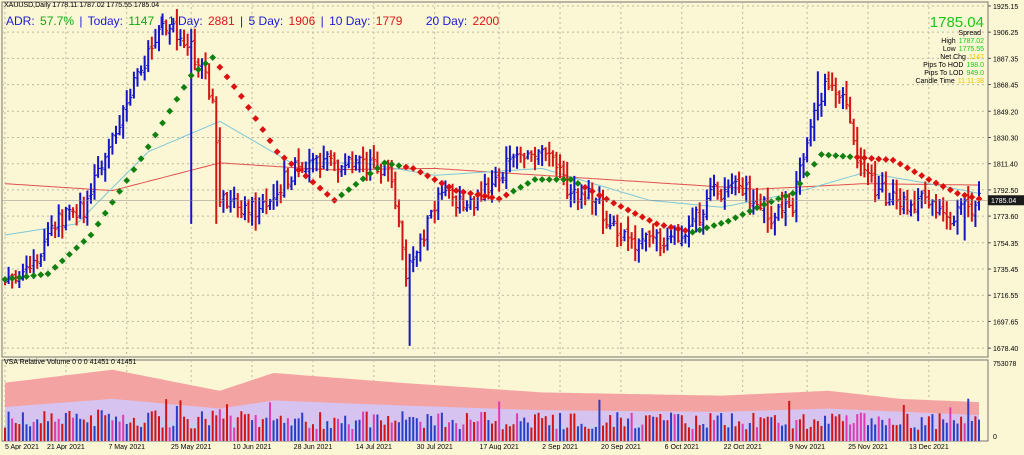  I want to click on info-row: High 1787.02, so click(949, 42).